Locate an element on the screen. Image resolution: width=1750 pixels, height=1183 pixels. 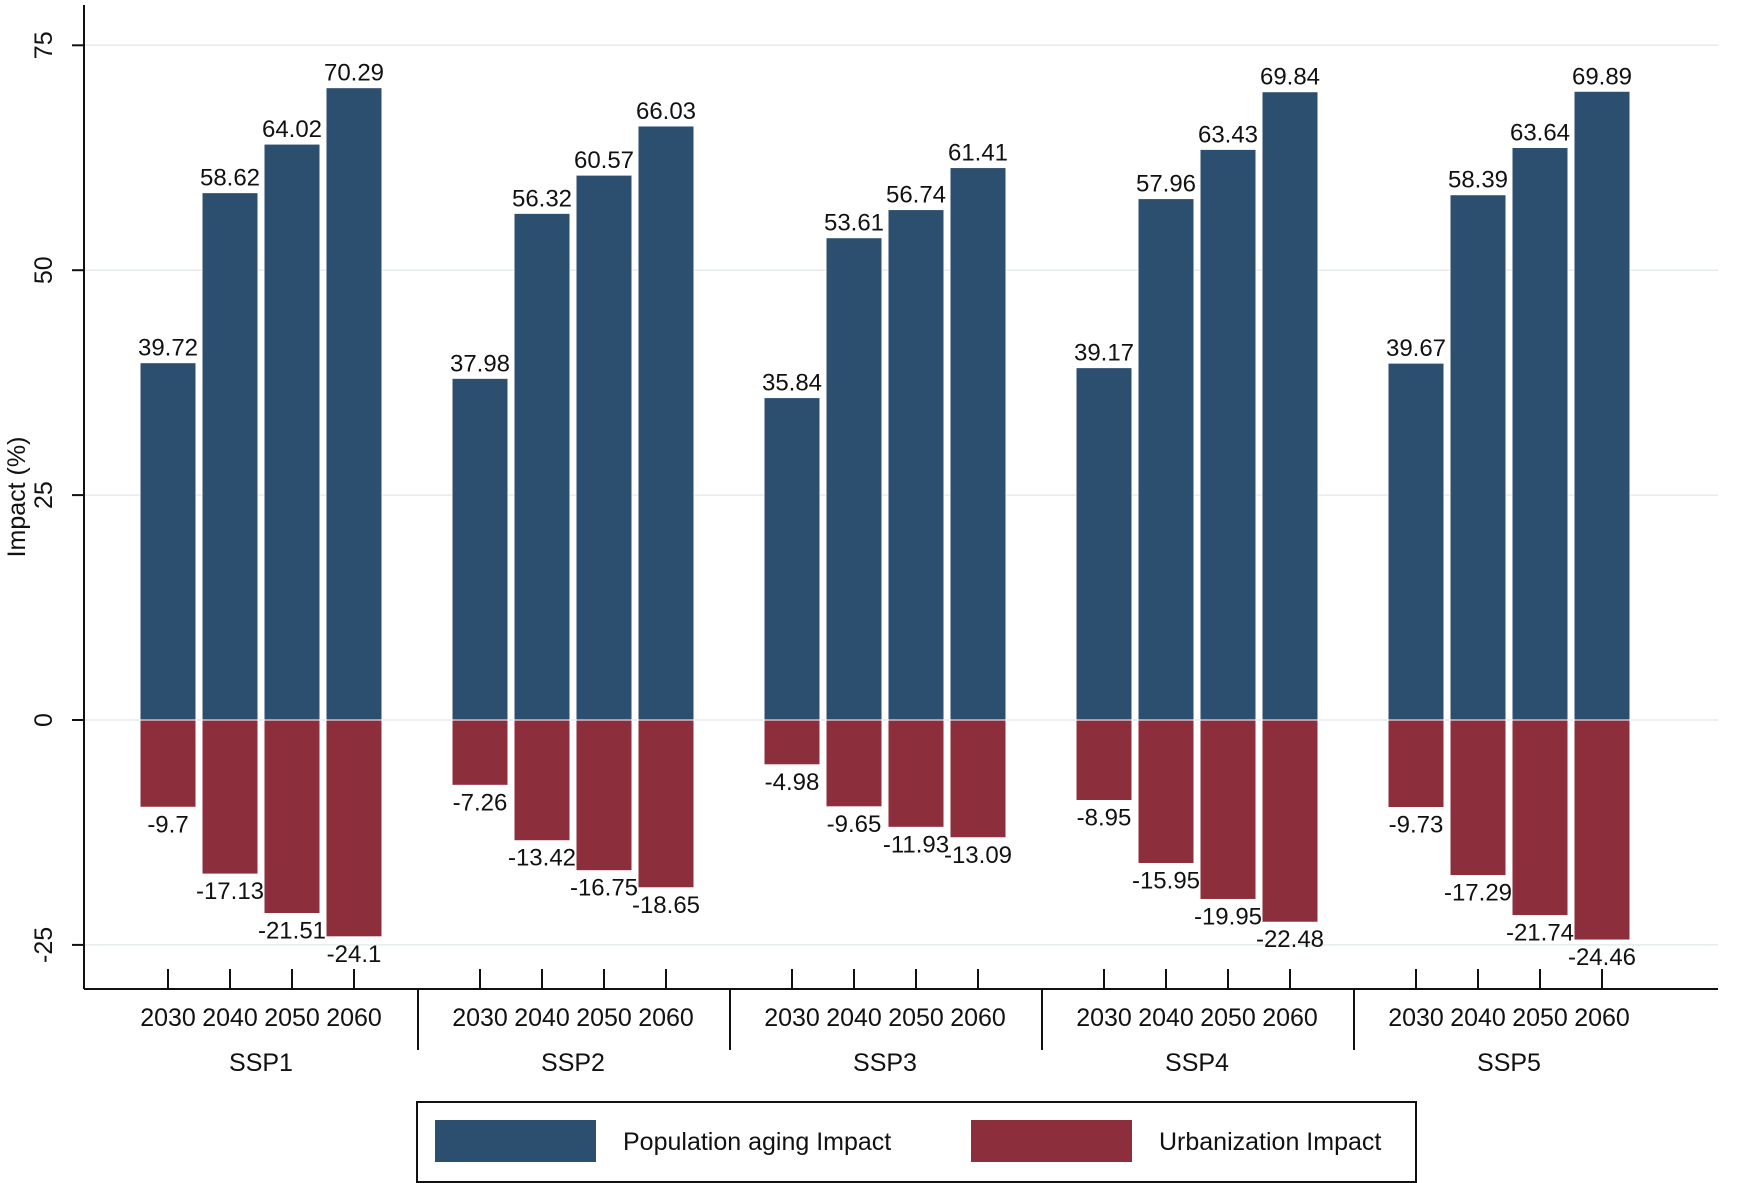
data-label-urbanization: -13.42 is located at coordinates (542, 858).